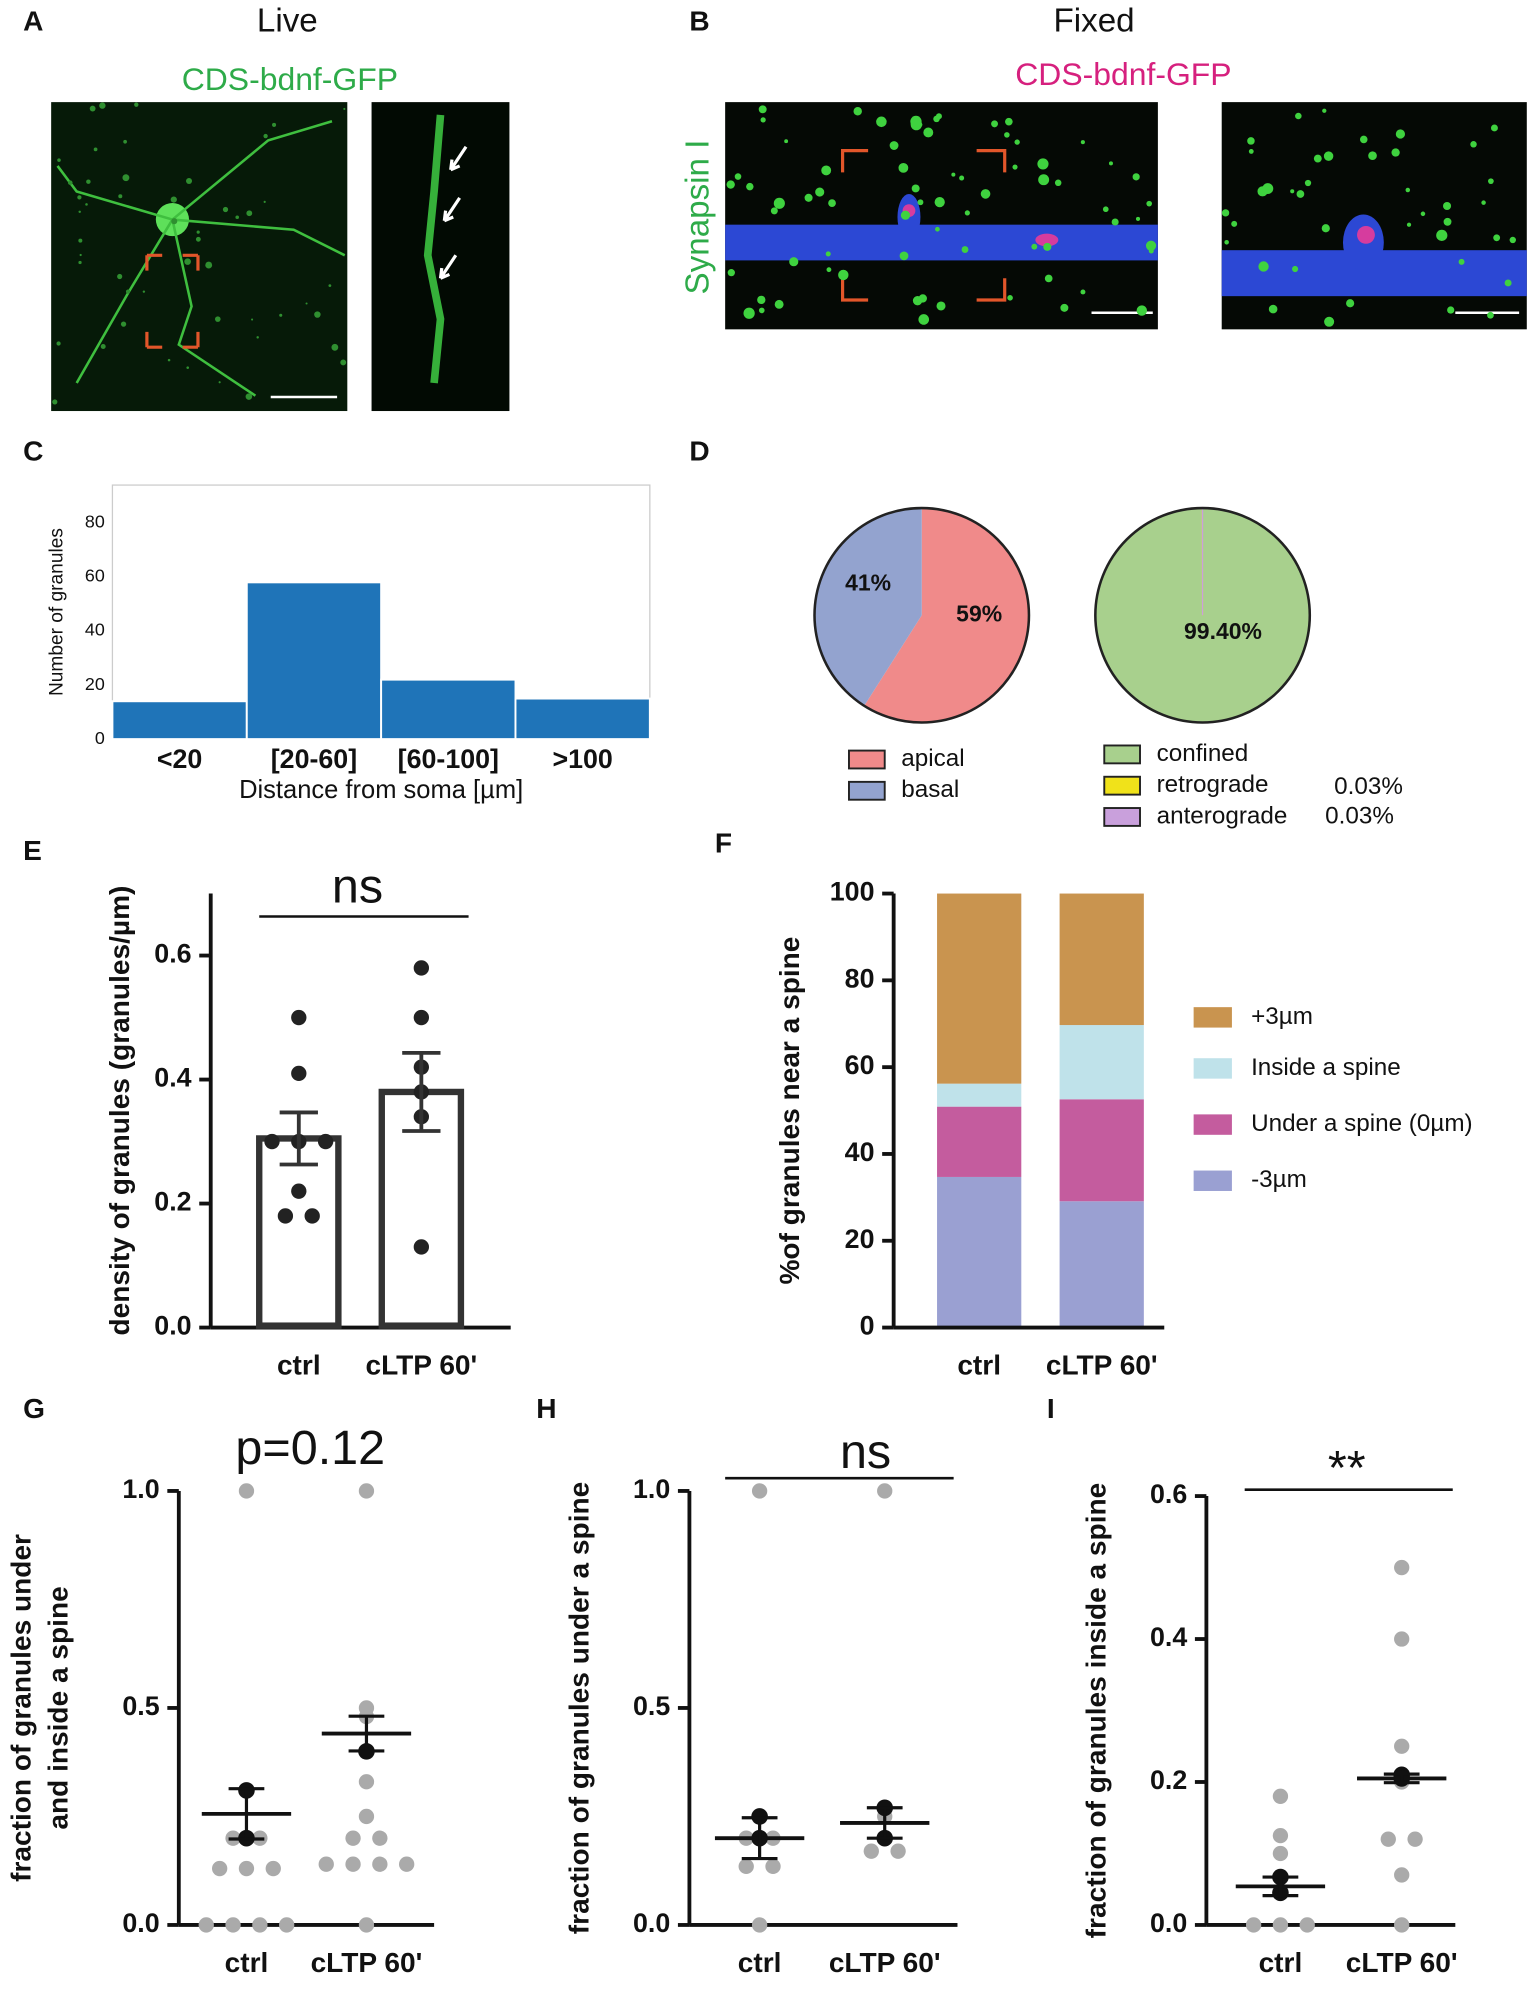  Describe the element at coordinates (33, 20) in the screenshot. I see `panel-letter: A` at that location.